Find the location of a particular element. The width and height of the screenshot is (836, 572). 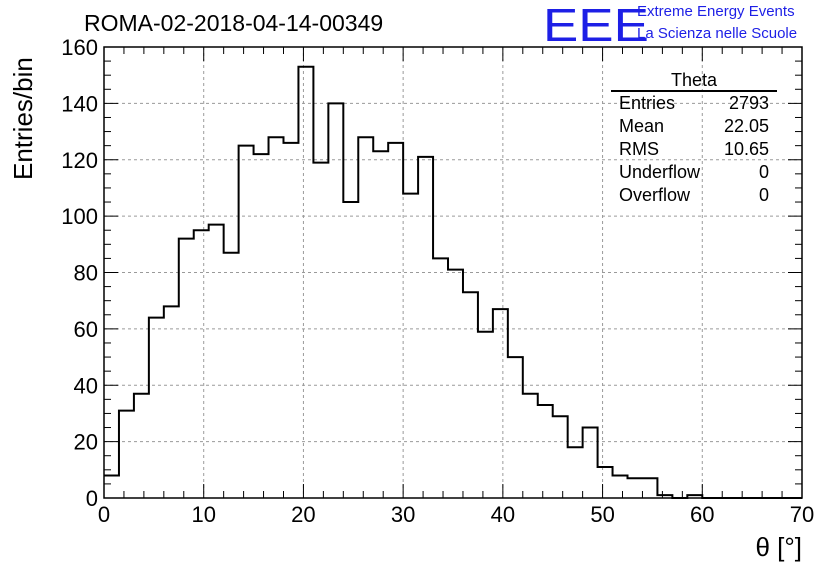

stats-label: Mean is located at coordinates (642, 126).